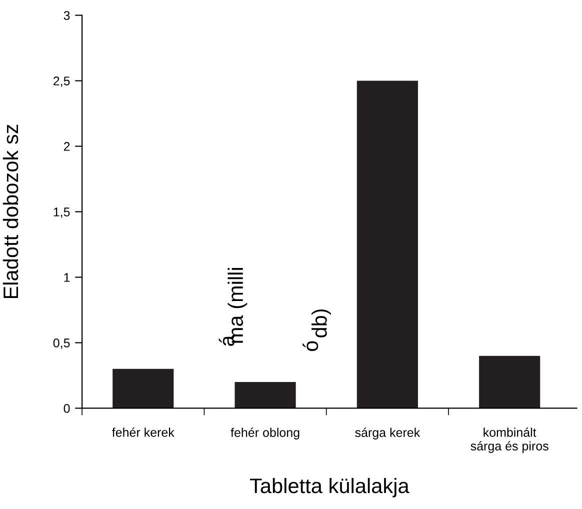 This screenshot has height=509, width=582. Describe the element at coordinates (62, 213) in the screenshot. I see `y-tick-label: 1,5` at that location.